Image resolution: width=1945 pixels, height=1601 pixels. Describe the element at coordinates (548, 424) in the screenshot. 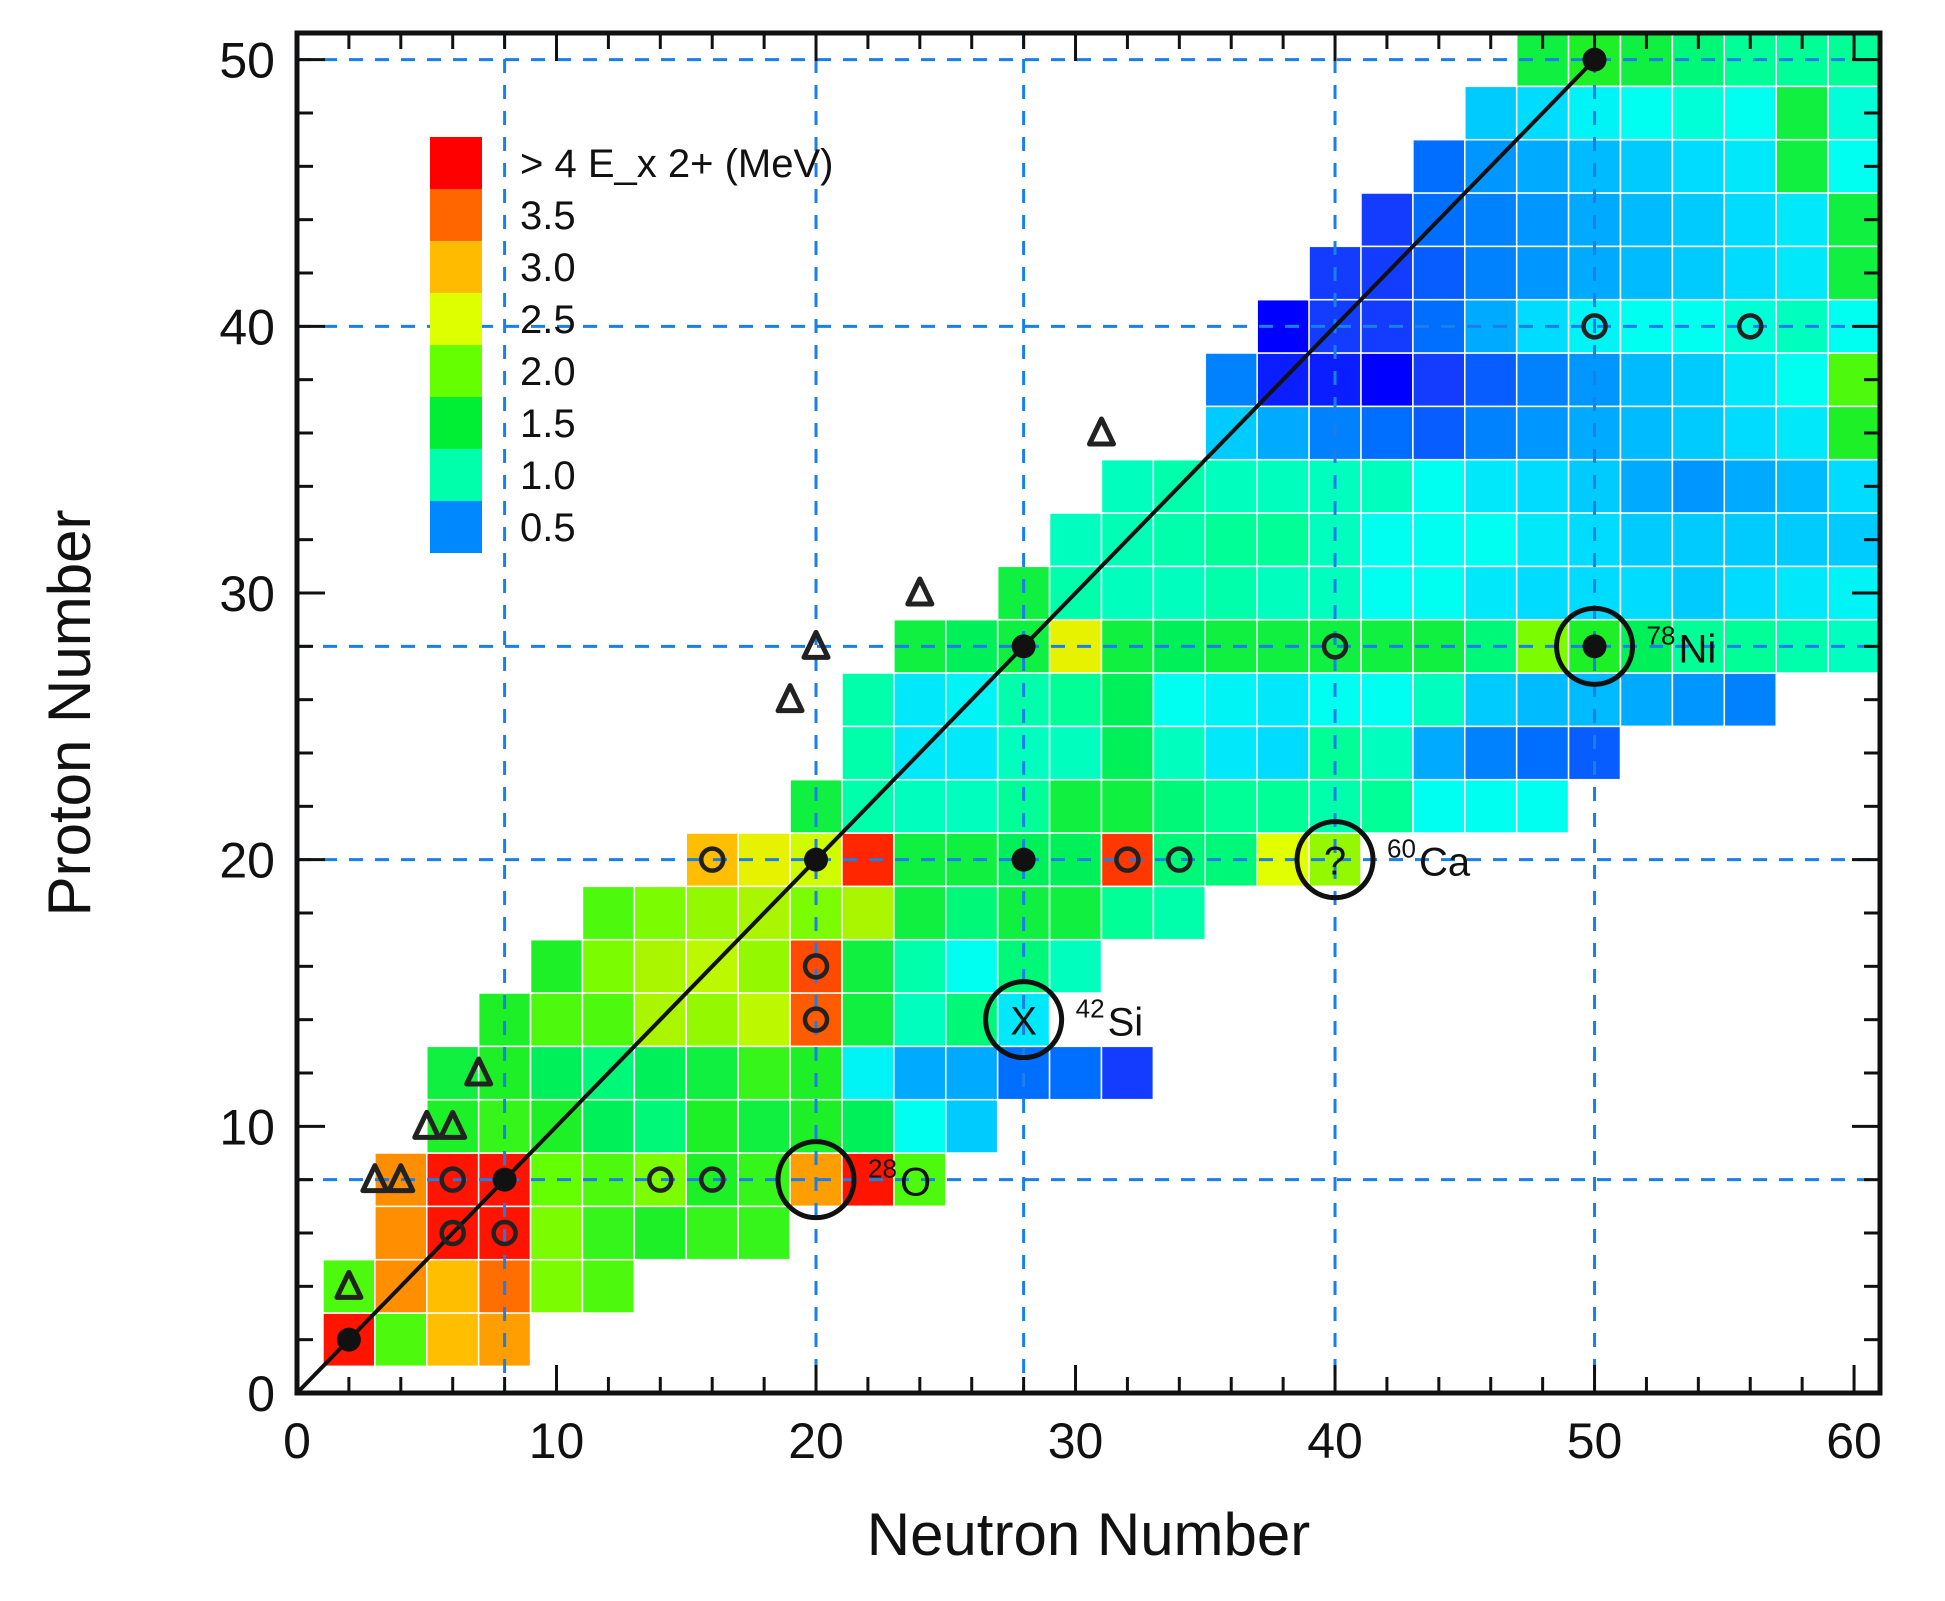

I see `legend-label-5: 1.5` at that location.